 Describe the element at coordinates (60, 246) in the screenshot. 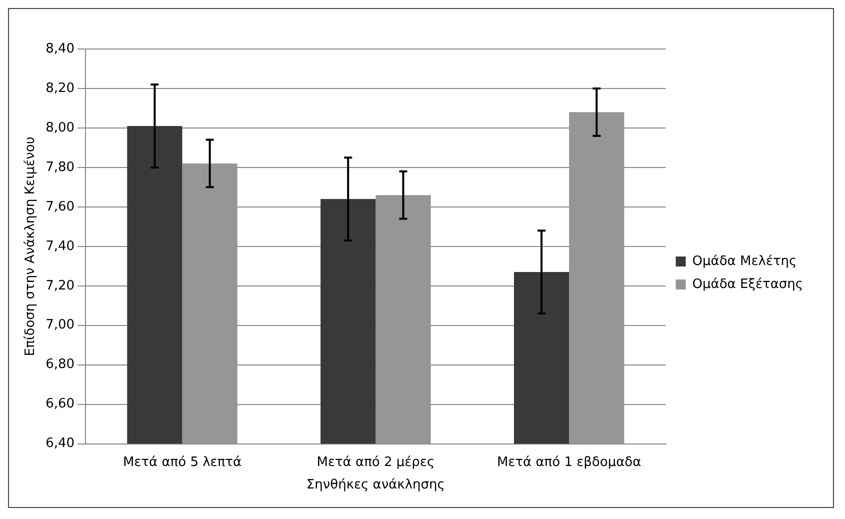

I see `y-tick-label: 7,40` at that location.